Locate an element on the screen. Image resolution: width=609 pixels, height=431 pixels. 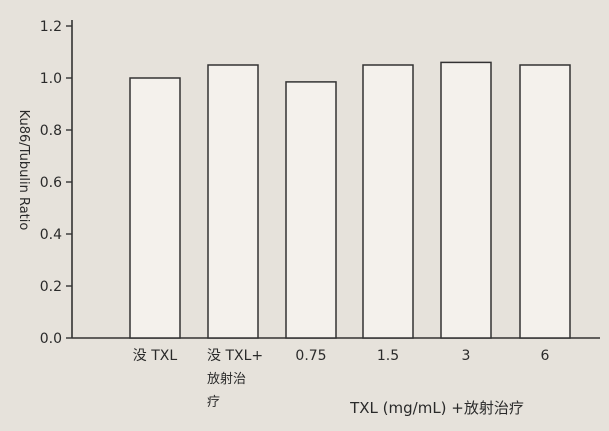
x-tick-label: 疗 is located at coordinates (213, 402).